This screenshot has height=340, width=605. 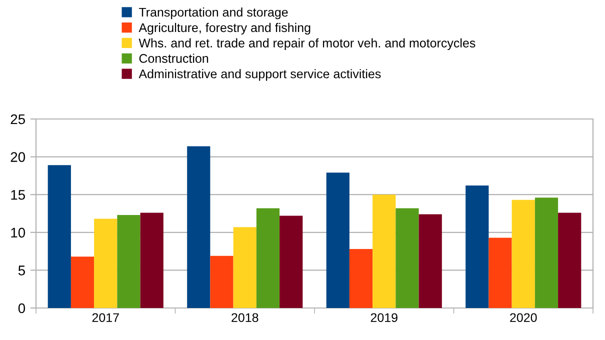 I want to click on legend-label: Construction, so click(x=173, y=58).